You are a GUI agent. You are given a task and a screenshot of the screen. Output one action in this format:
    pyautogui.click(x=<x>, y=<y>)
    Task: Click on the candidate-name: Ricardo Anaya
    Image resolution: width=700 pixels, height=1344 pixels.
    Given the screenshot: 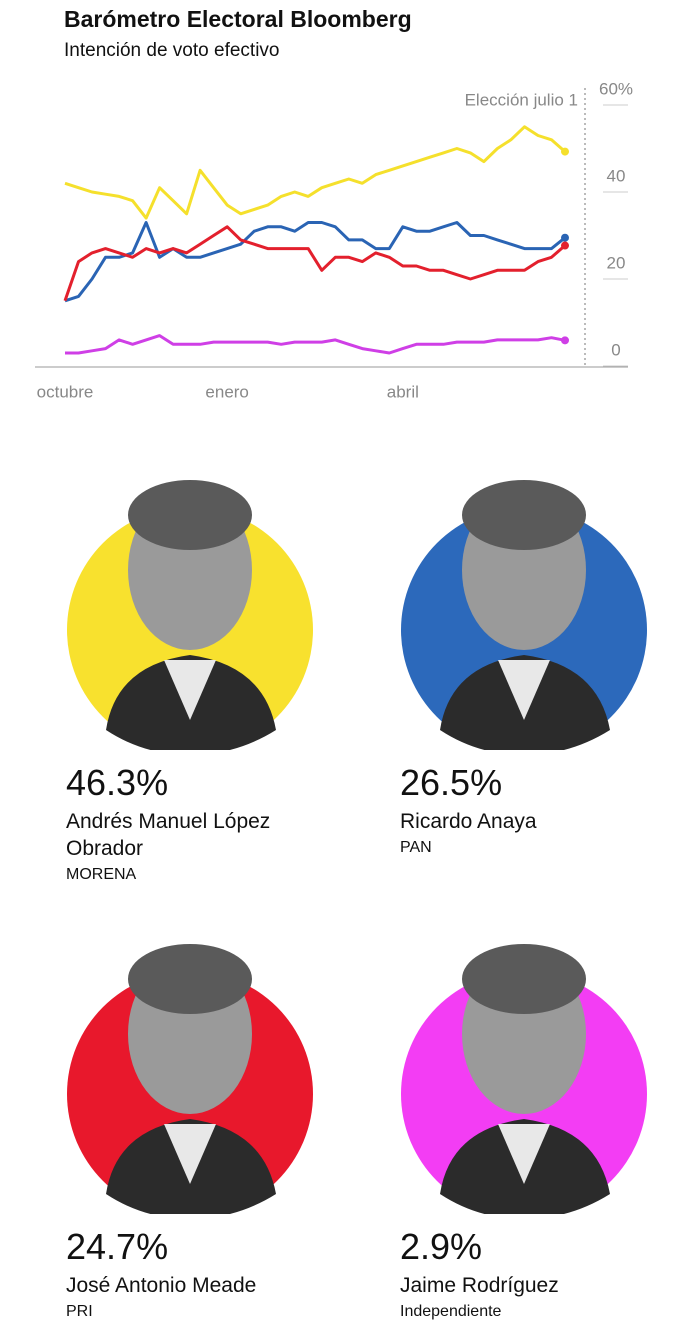 What is the action you would take?
    pyautogui.click(x=468, y=821)
    